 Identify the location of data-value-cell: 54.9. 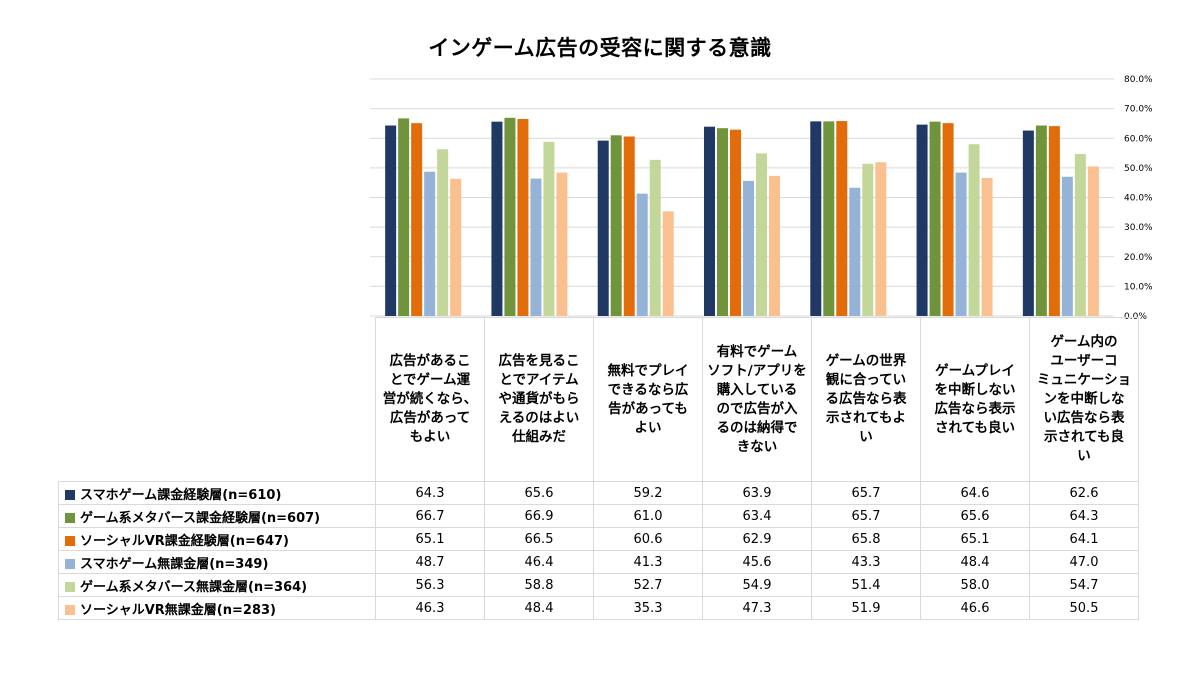
(757, 585).